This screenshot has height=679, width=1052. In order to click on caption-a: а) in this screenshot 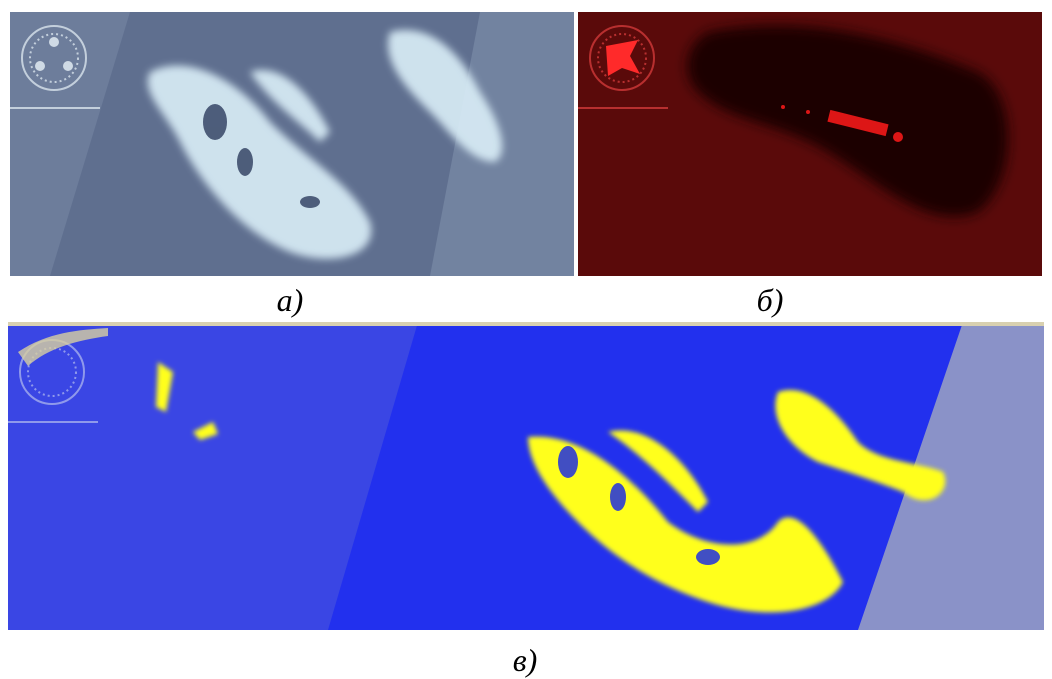, I will do `click(290, 300)`.